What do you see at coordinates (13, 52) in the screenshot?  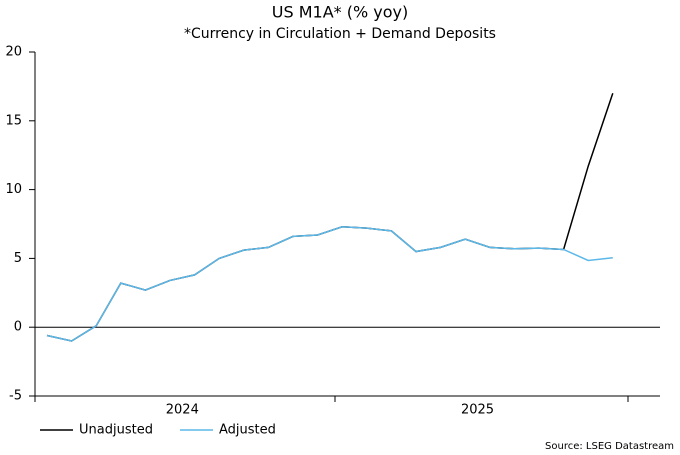 I see `y-tick-label: 20` at bounding box center [13, 52].